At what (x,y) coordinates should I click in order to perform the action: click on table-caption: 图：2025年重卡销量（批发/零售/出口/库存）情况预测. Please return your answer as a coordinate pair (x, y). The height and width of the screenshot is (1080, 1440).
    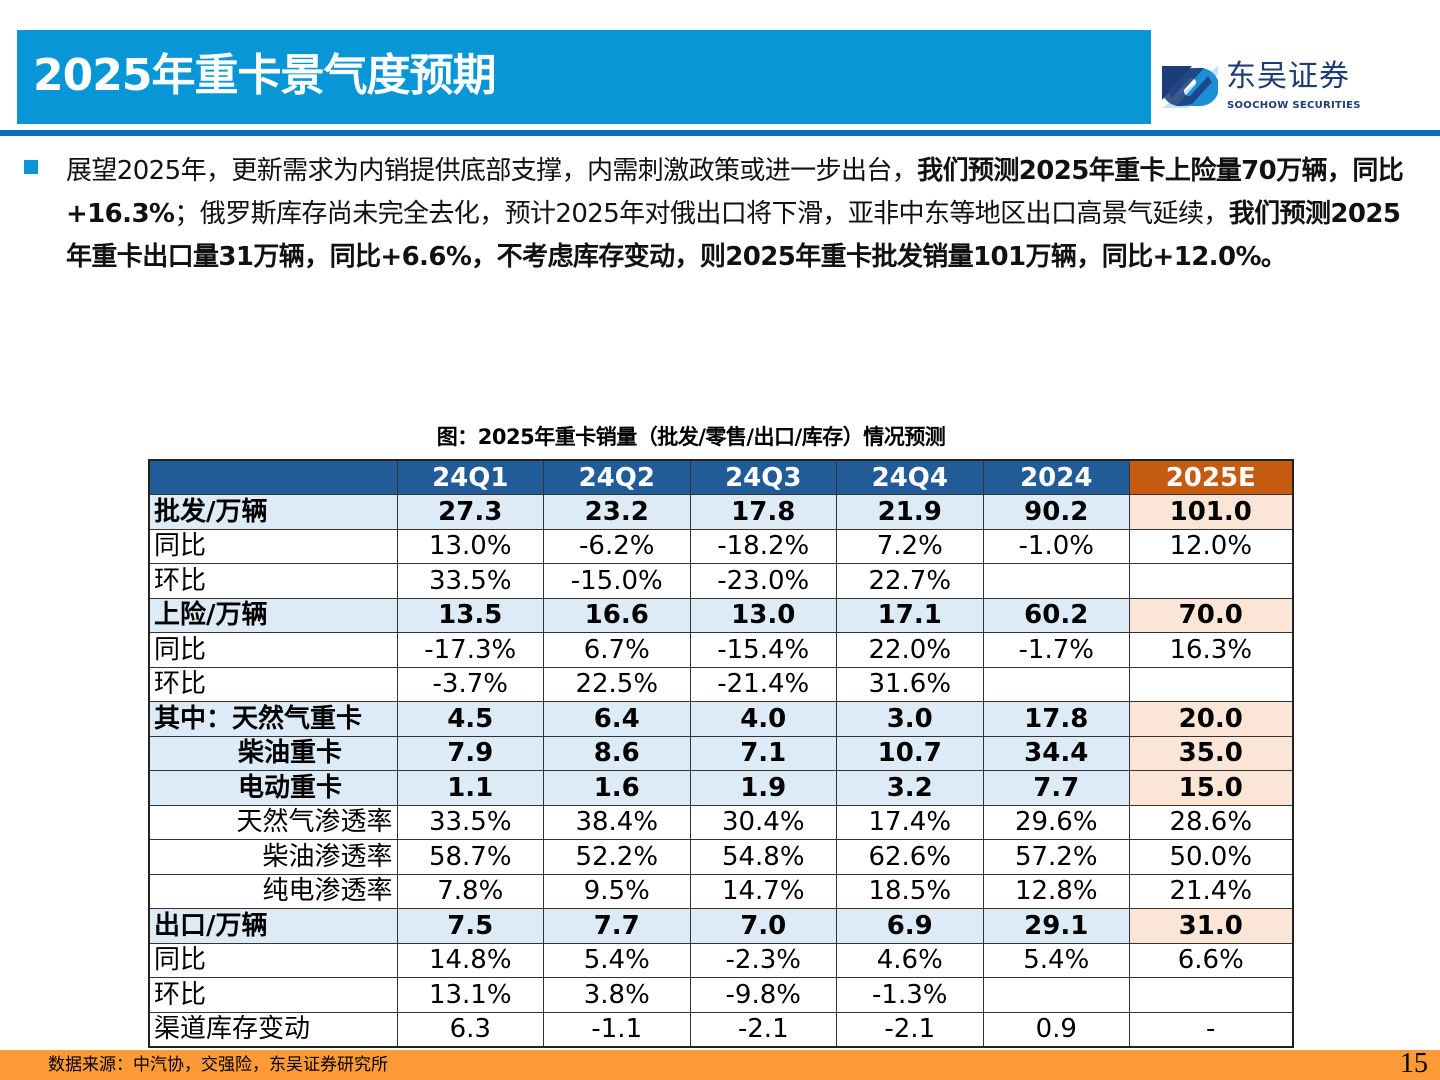
    Looking at the image, I should click on (691, 437).